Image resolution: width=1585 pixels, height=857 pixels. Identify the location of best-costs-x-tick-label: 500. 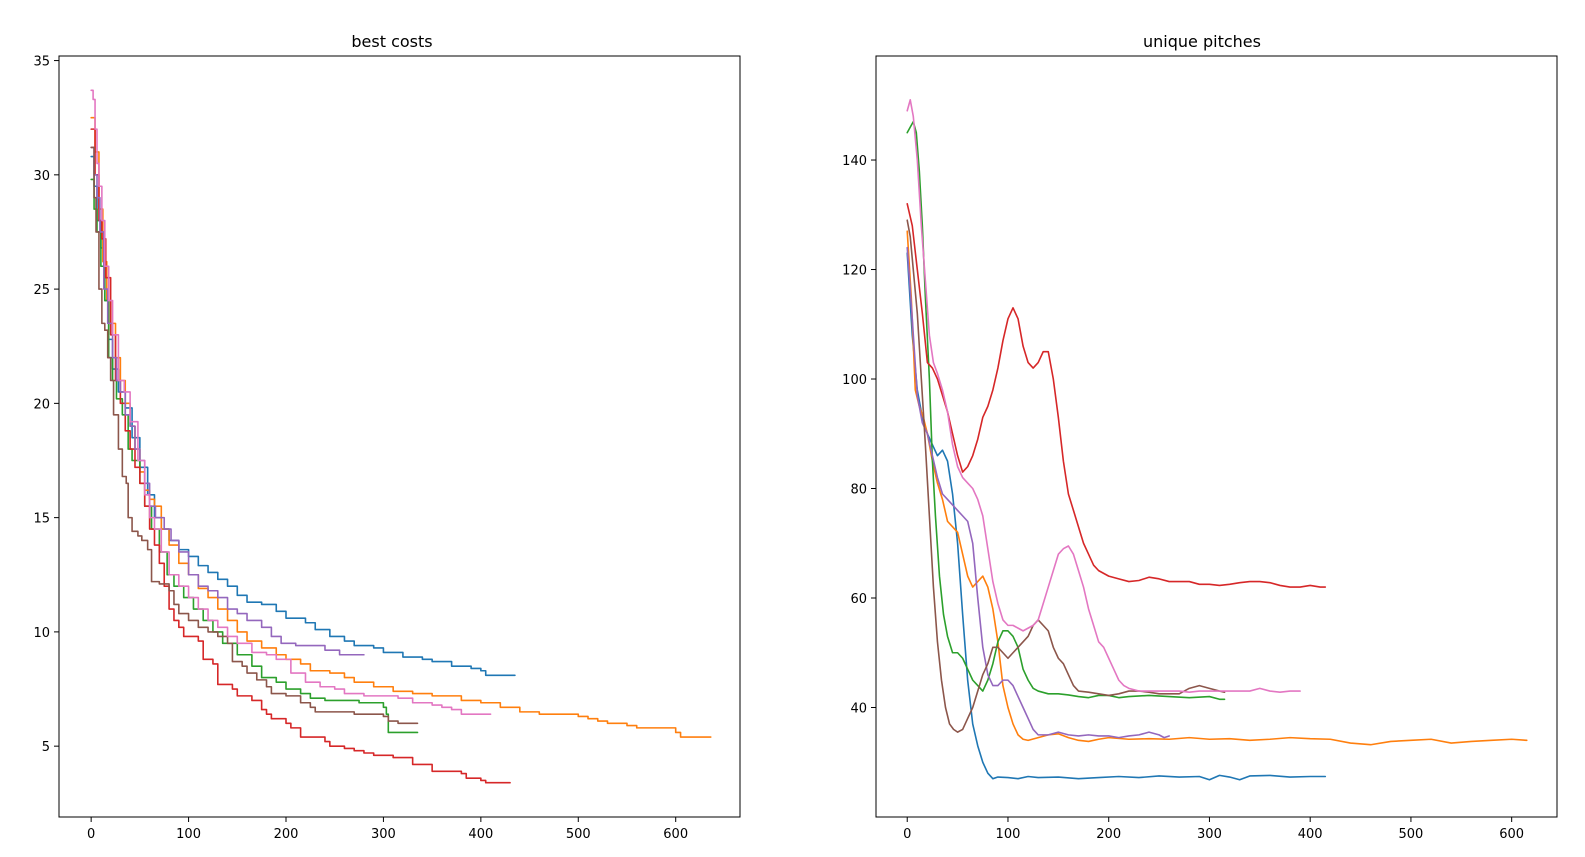
(578, 834).